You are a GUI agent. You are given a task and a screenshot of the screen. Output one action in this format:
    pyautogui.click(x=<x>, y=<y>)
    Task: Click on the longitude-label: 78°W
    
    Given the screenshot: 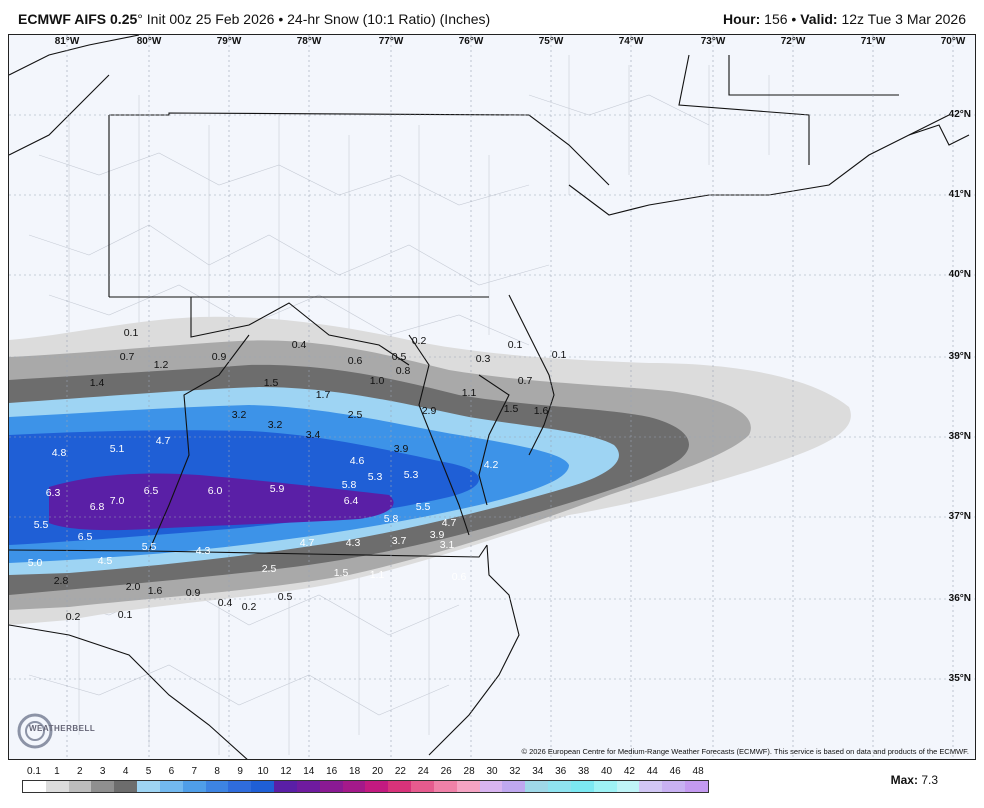 What is the action you would take?
    pyautogui.click(x=309, y=41)
    